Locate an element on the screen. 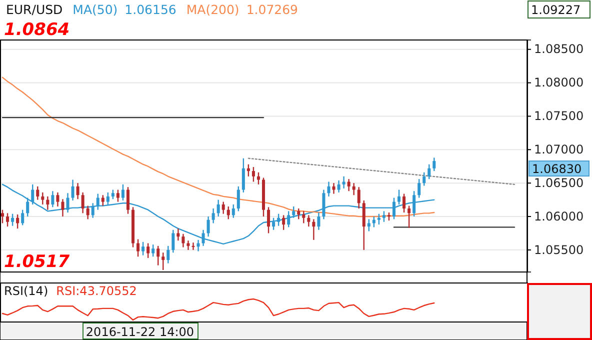  text: 1.06830 is located at coordinates (557, 169).